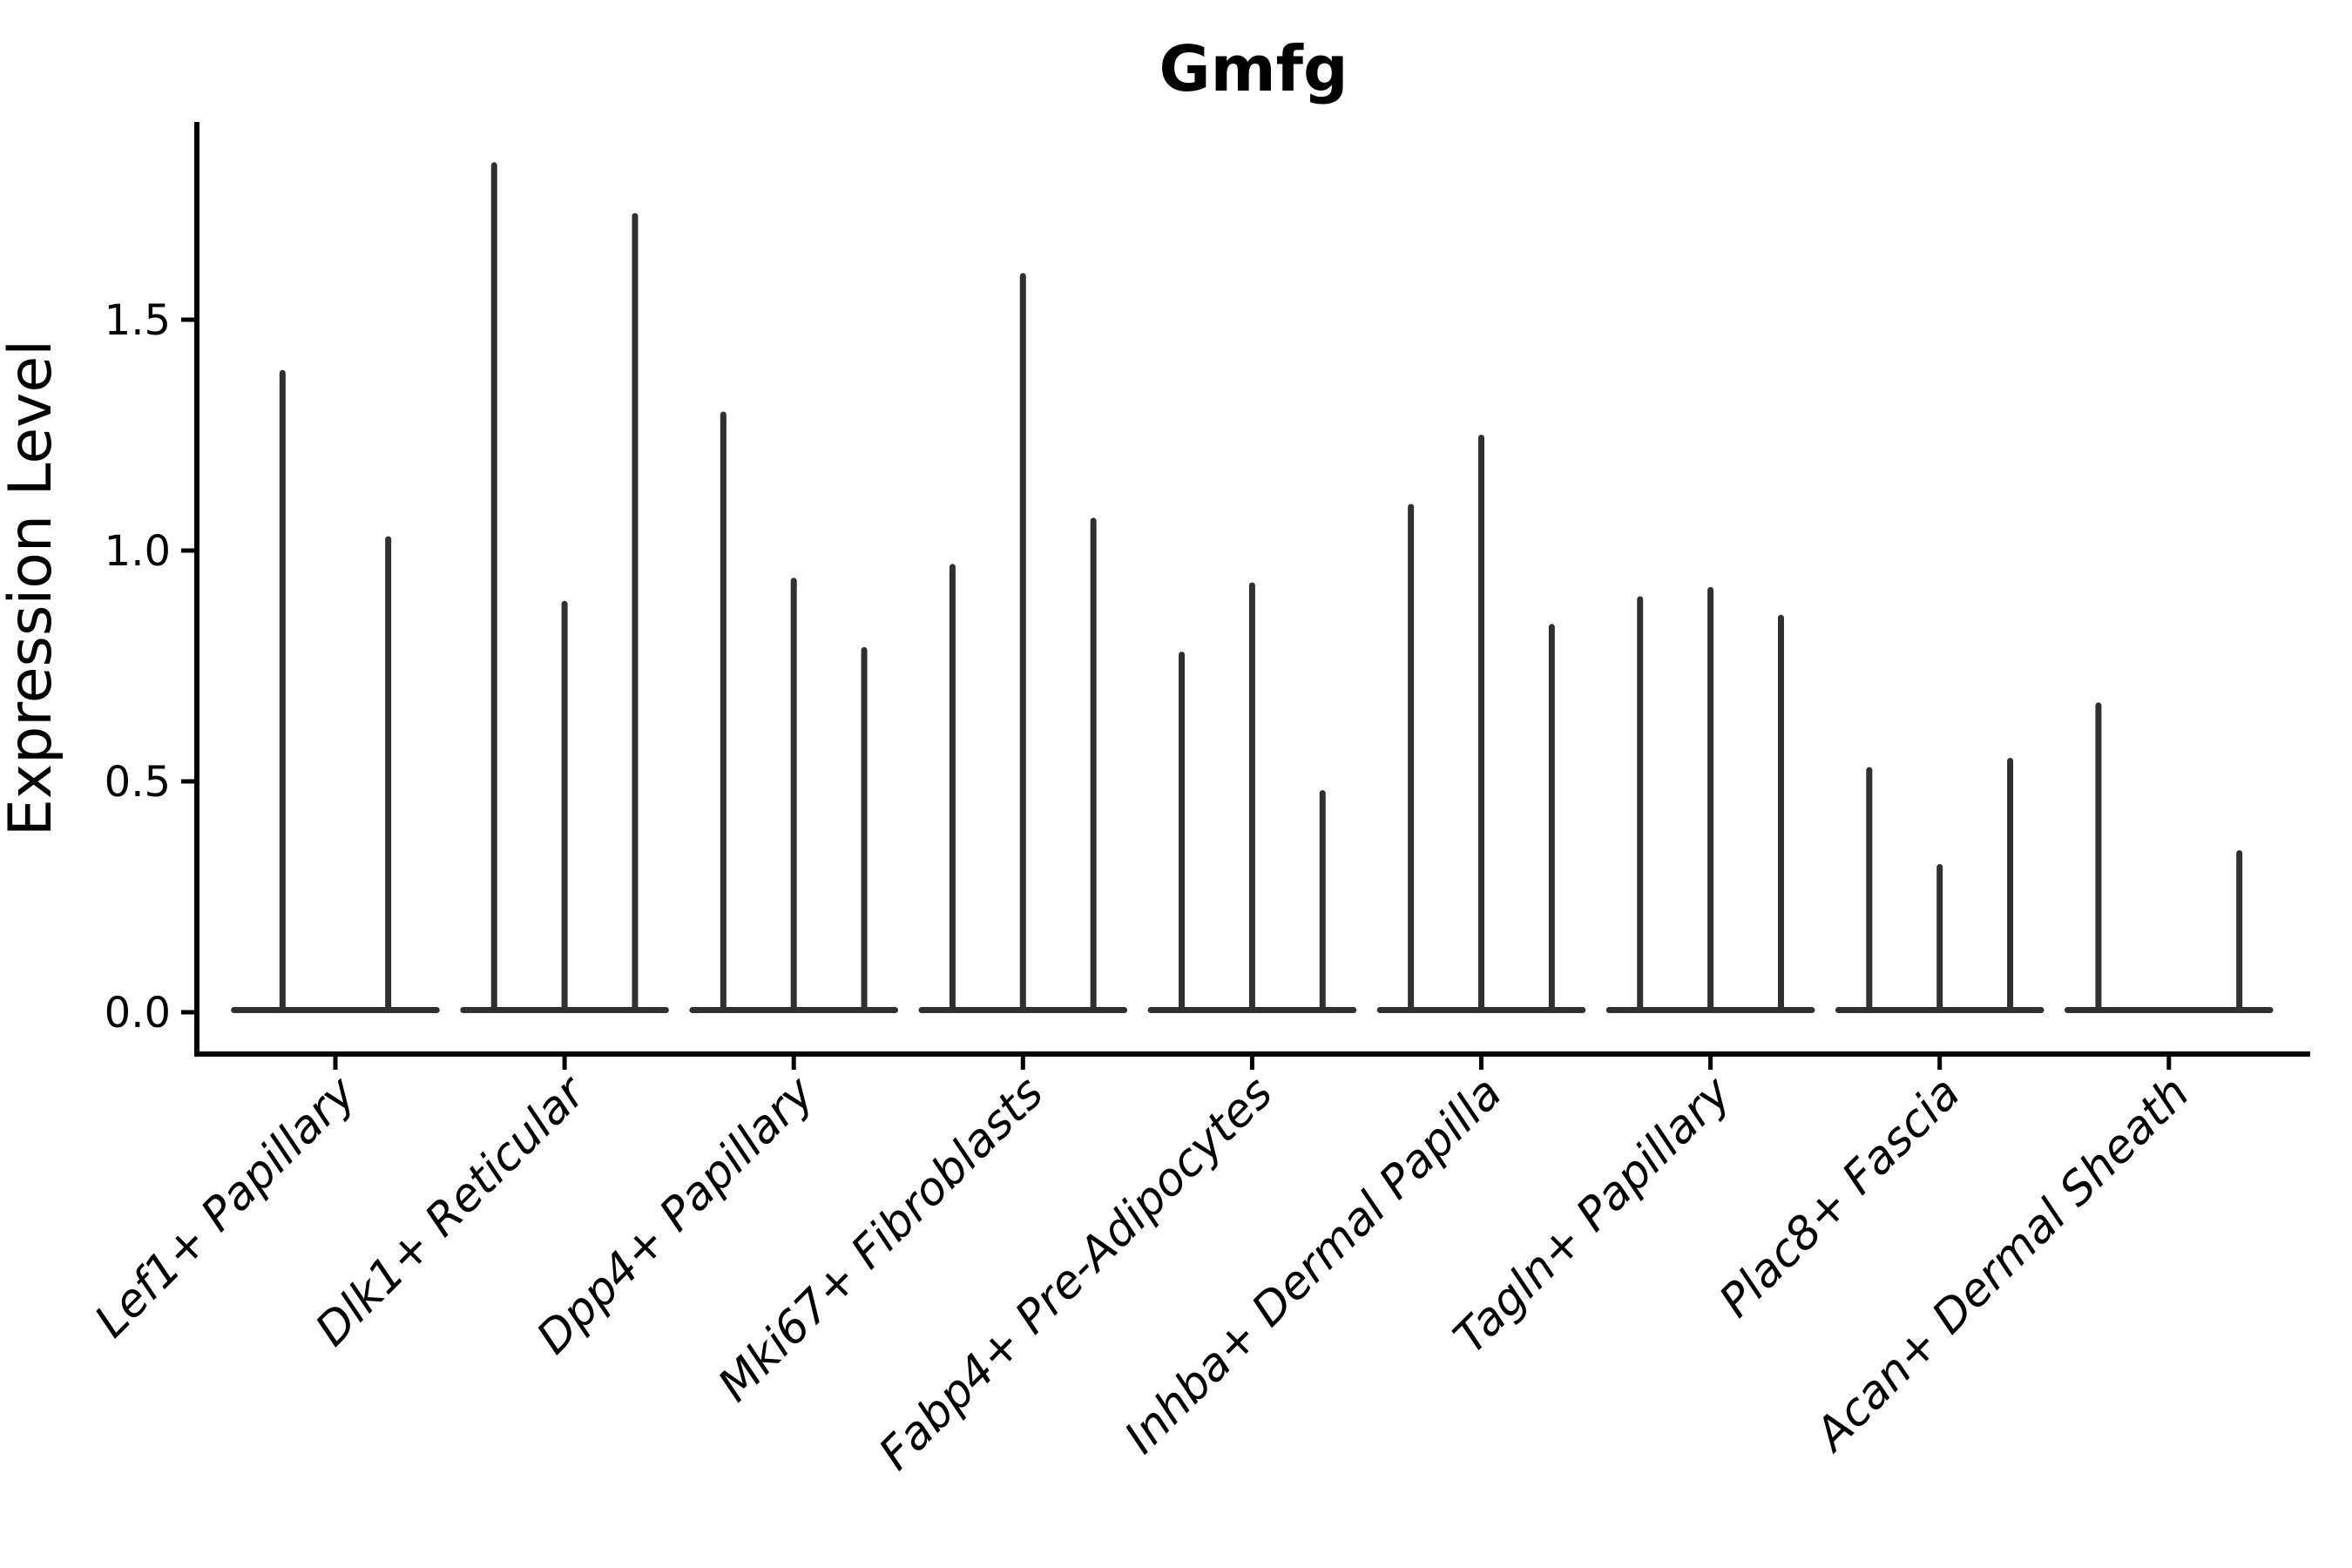  Describe the element at coordinates (1313, 1265) in the screenshot. I see `x-tick-label: Inhba+ Dermal Papilla` at that location.